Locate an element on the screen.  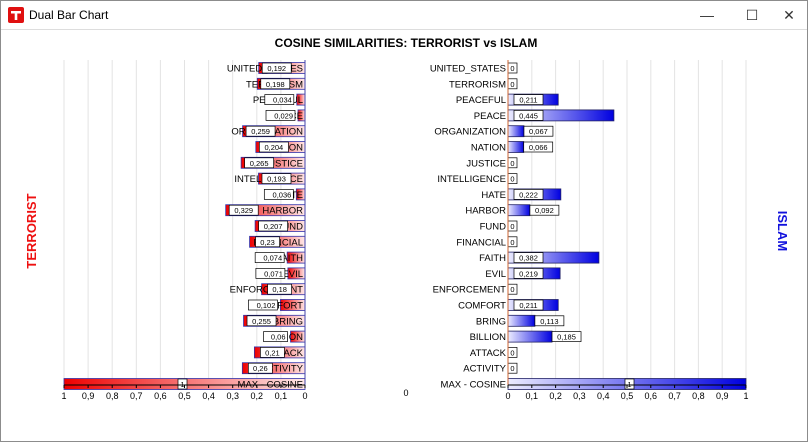
value-label-right: 0,067 is located at coordinates (538, 131).